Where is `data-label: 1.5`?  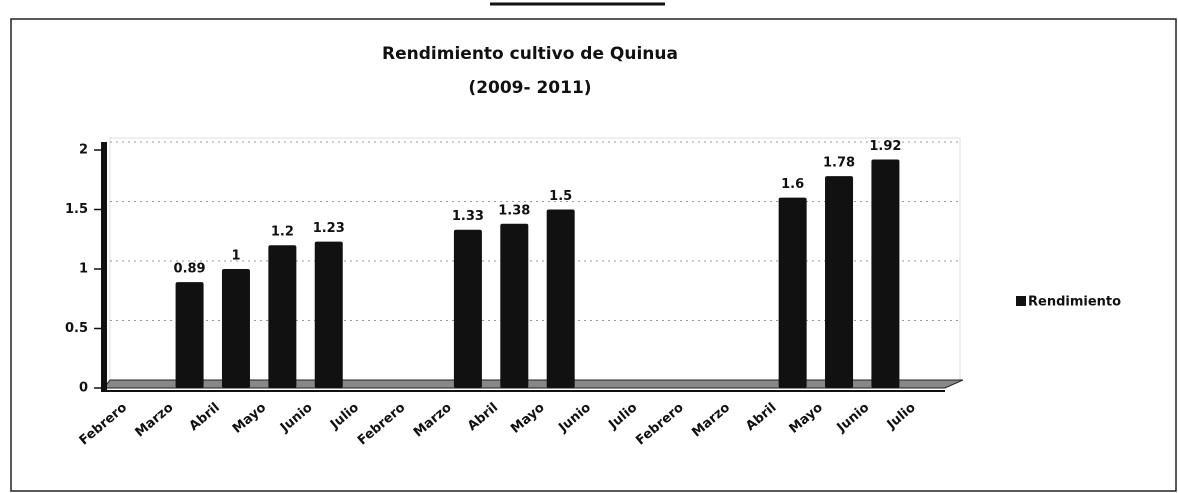
data-label: 1.5 is located at coordinates (560, 196).